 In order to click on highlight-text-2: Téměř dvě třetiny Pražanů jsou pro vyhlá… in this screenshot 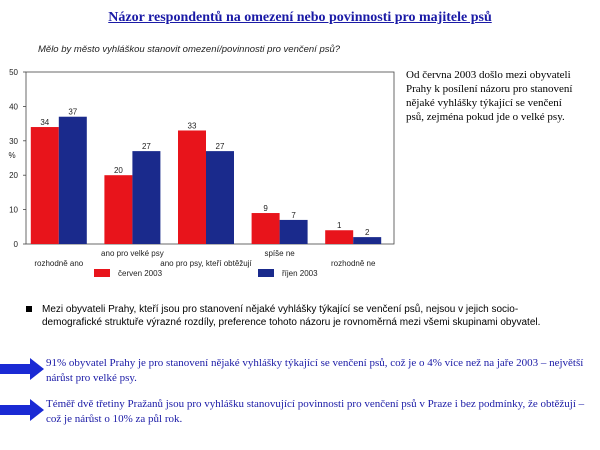, I will do `click(315, 411)`.